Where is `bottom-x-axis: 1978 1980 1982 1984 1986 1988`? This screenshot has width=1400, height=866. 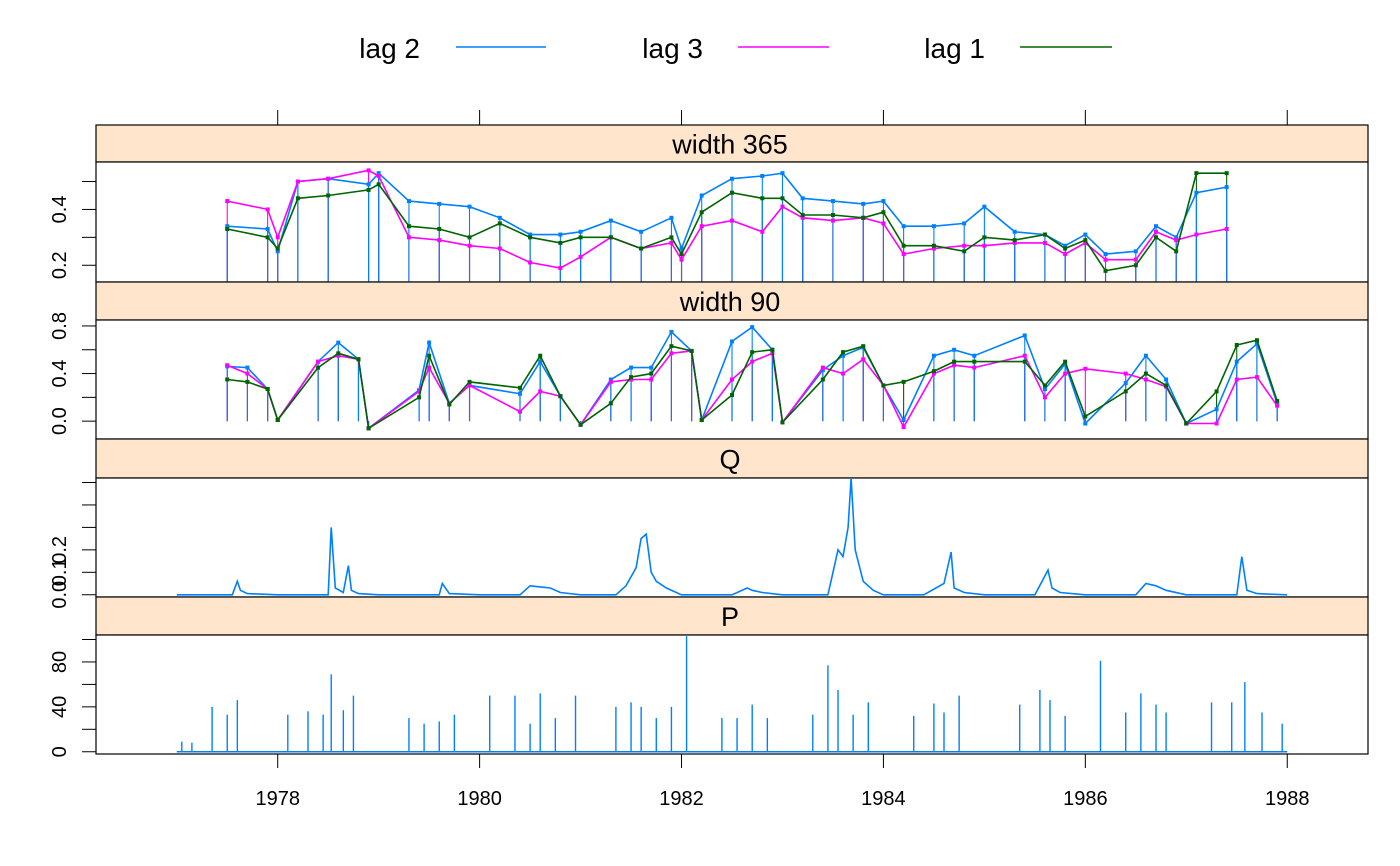 bottom-x-axis: 1978 1980 1982 1984 1986 1988 is located at coordinates (782, 782).